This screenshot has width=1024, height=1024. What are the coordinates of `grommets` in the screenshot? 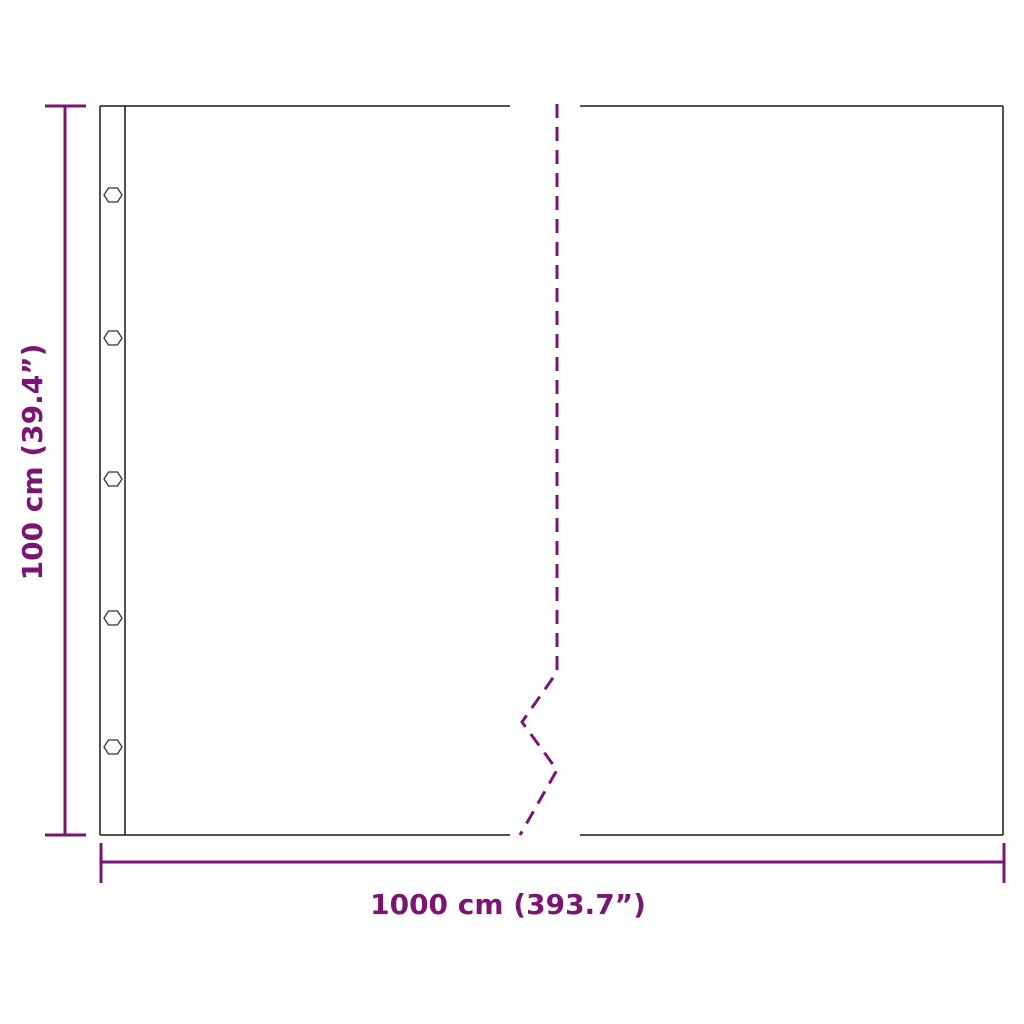 It's located at (113, 471).